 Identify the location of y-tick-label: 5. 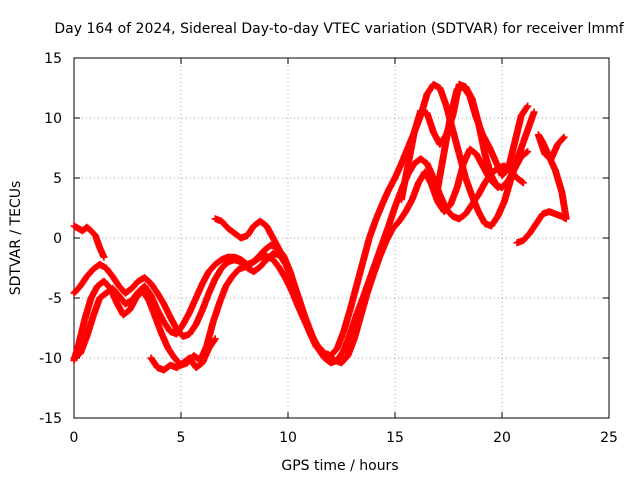
(57, 179).